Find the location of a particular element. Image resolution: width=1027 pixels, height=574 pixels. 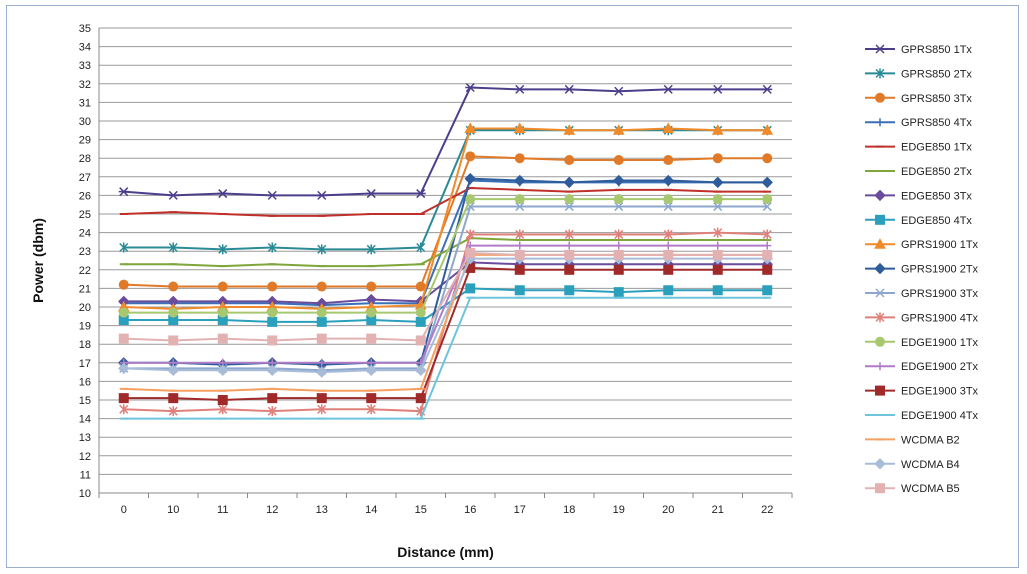

x-tick-label: 18 is located at coordinates (569, 510).